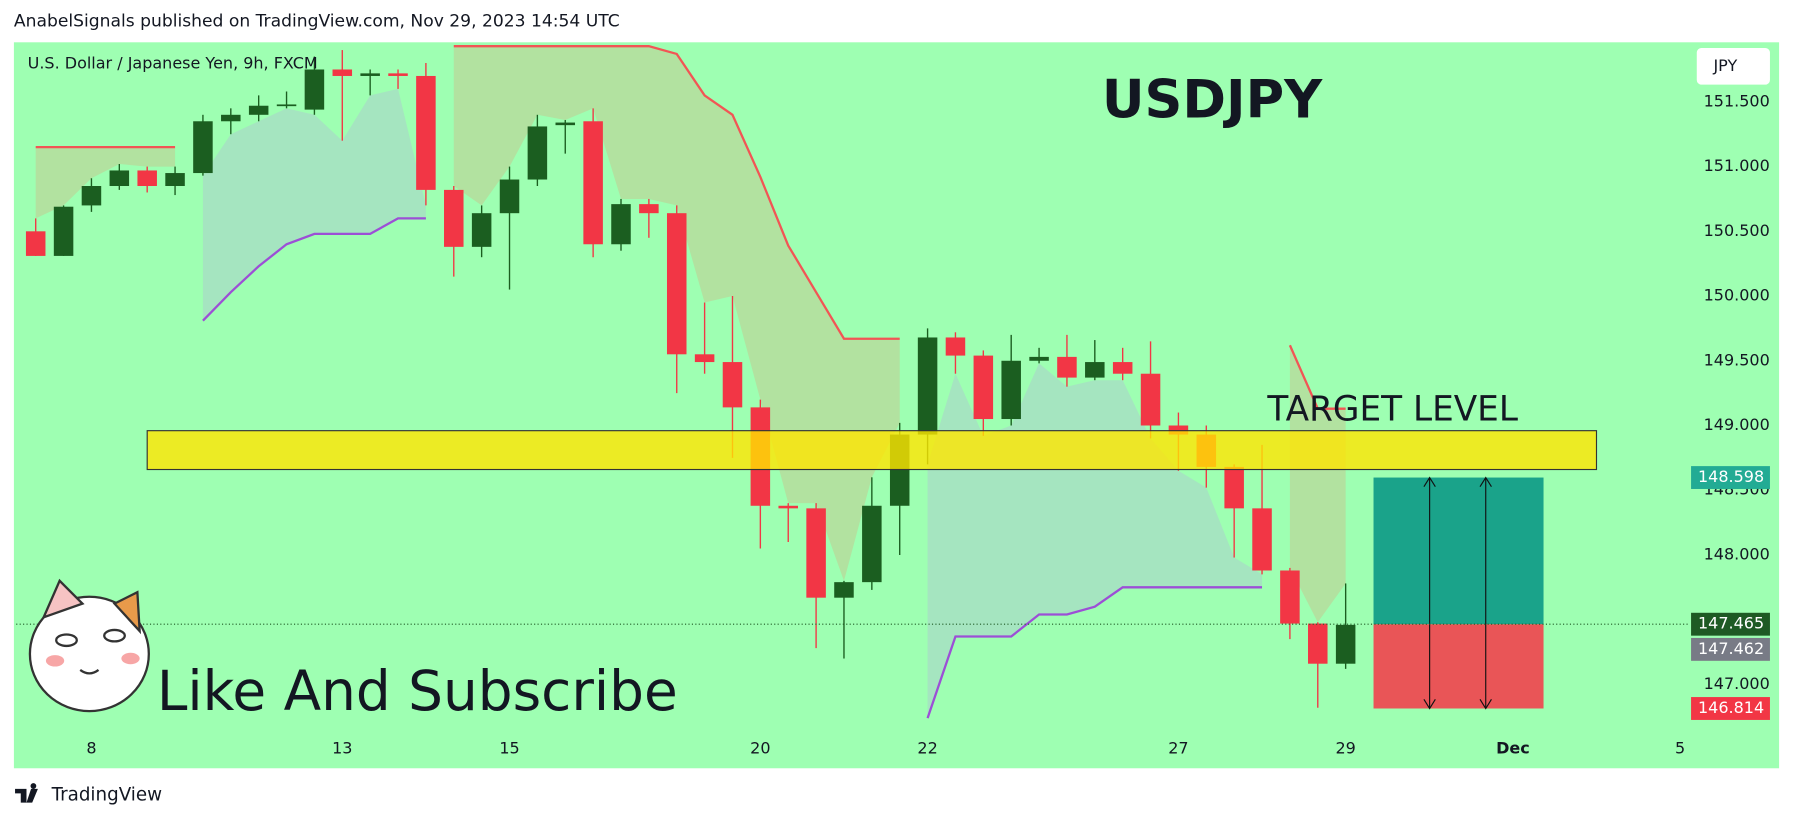 The width and height of the screenshot is (1793, 822). I want to click on x-tick-label: 15, so click(509, 747).